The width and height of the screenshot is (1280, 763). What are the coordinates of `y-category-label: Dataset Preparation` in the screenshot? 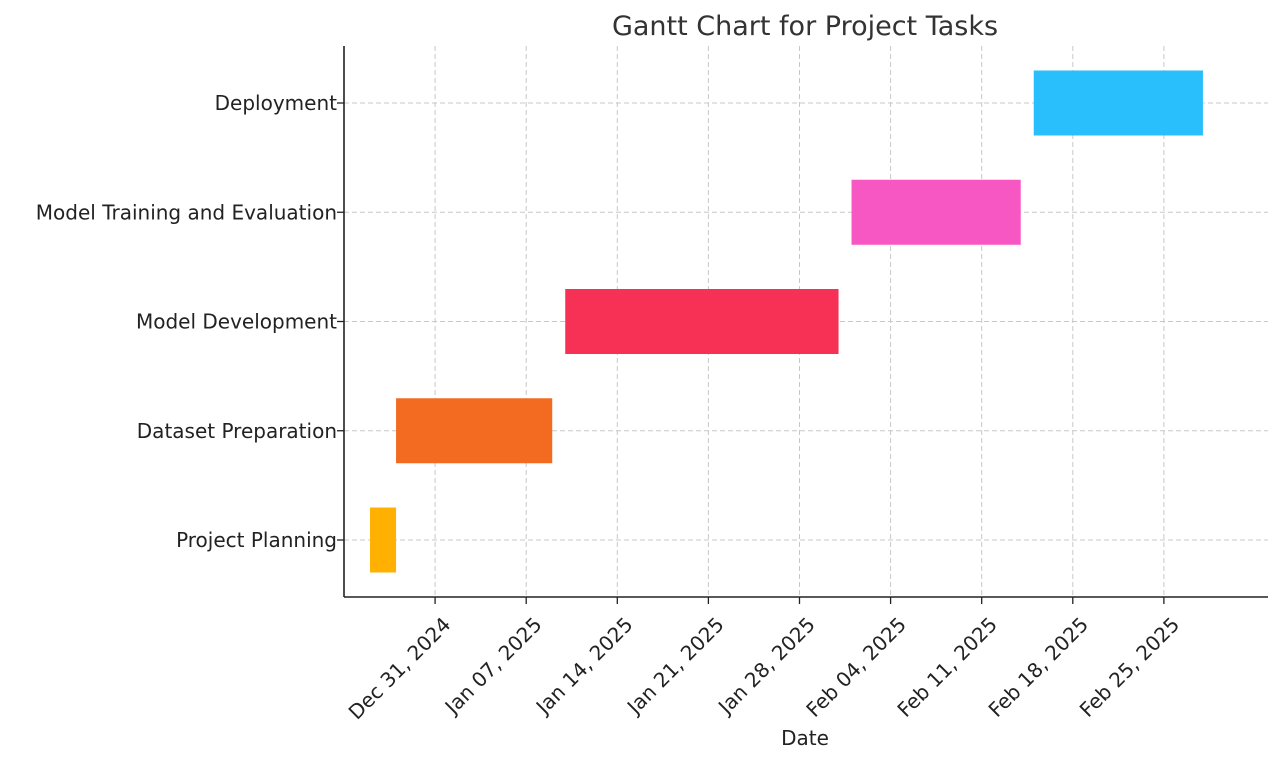 It's located at (237, 431).